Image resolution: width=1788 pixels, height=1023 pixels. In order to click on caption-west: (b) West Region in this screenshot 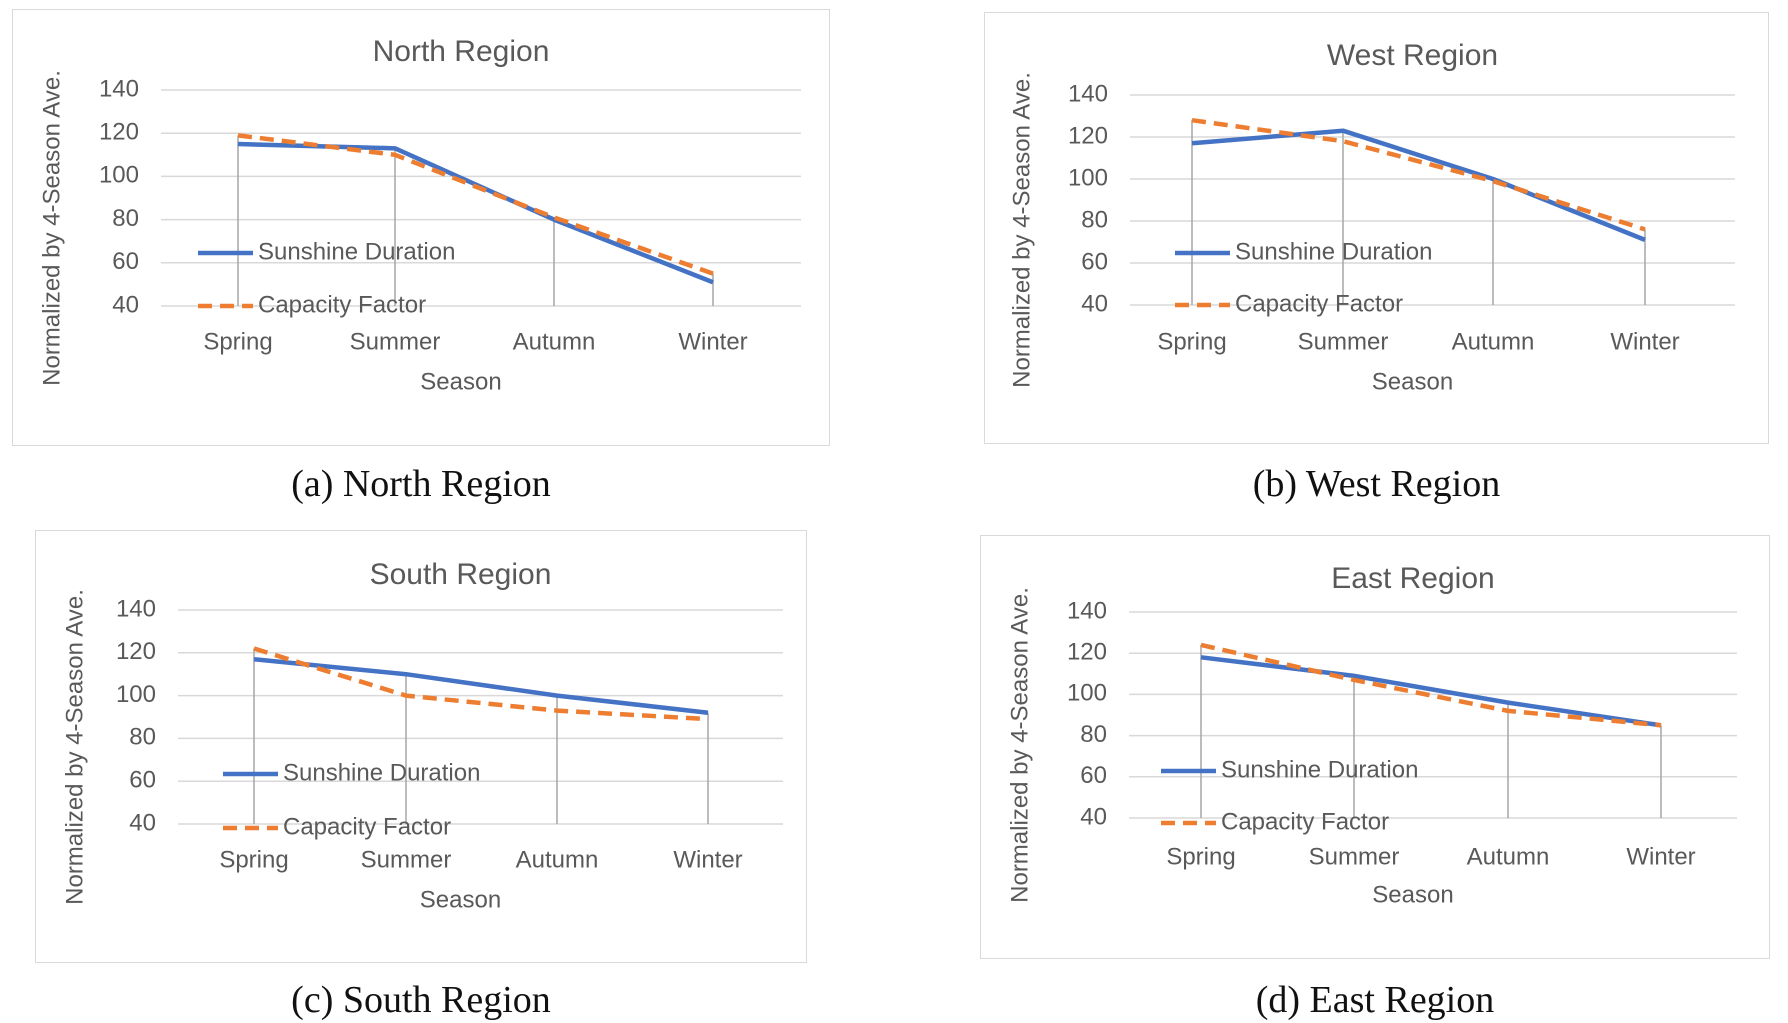, I will do `click(1376, 484)`.